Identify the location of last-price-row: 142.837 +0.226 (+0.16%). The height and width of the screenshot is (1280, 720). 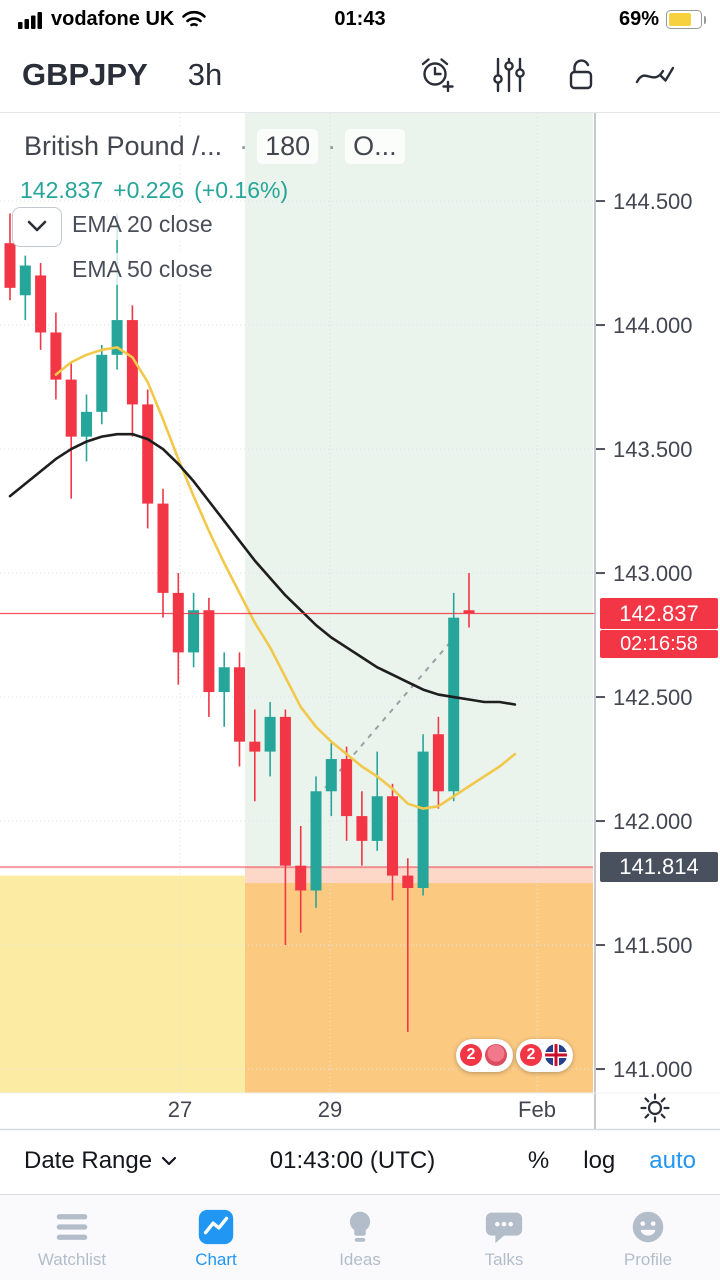
(154, 190).